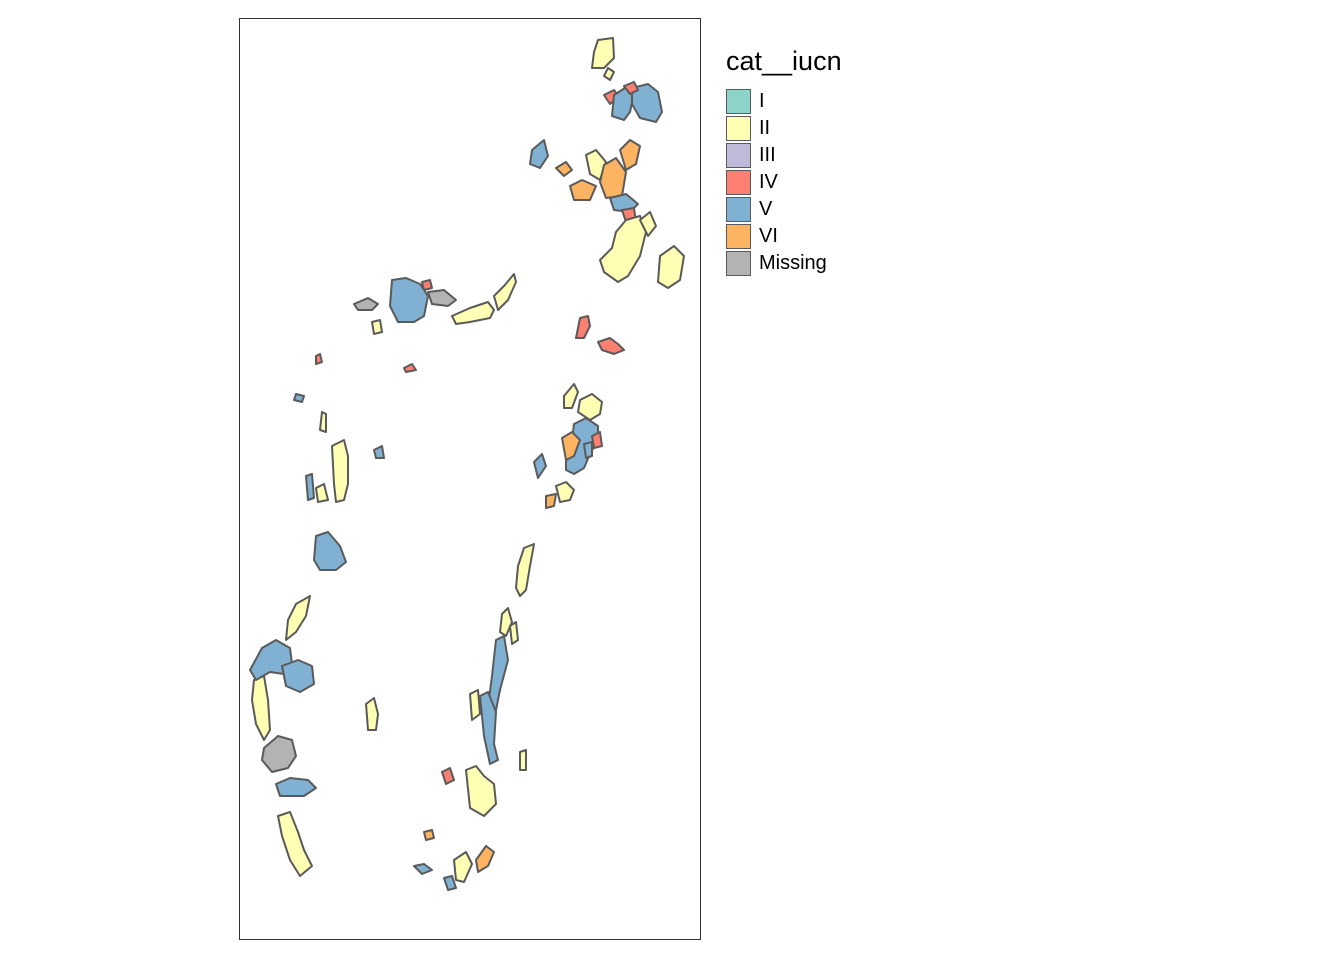  What do you see at coordinates (784, 182) in the screenshot?
I see `legend-item-iv: IV` at bounding box center [784, 182].